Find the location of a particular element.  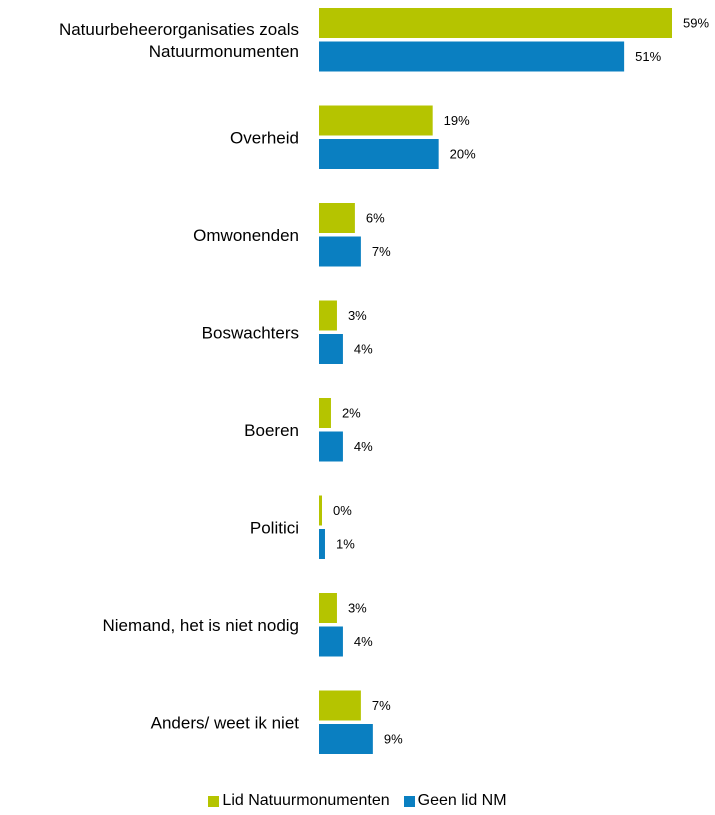

category-label: Natuurbeheerorganisaties zoals is located at coordinates (179, 29).